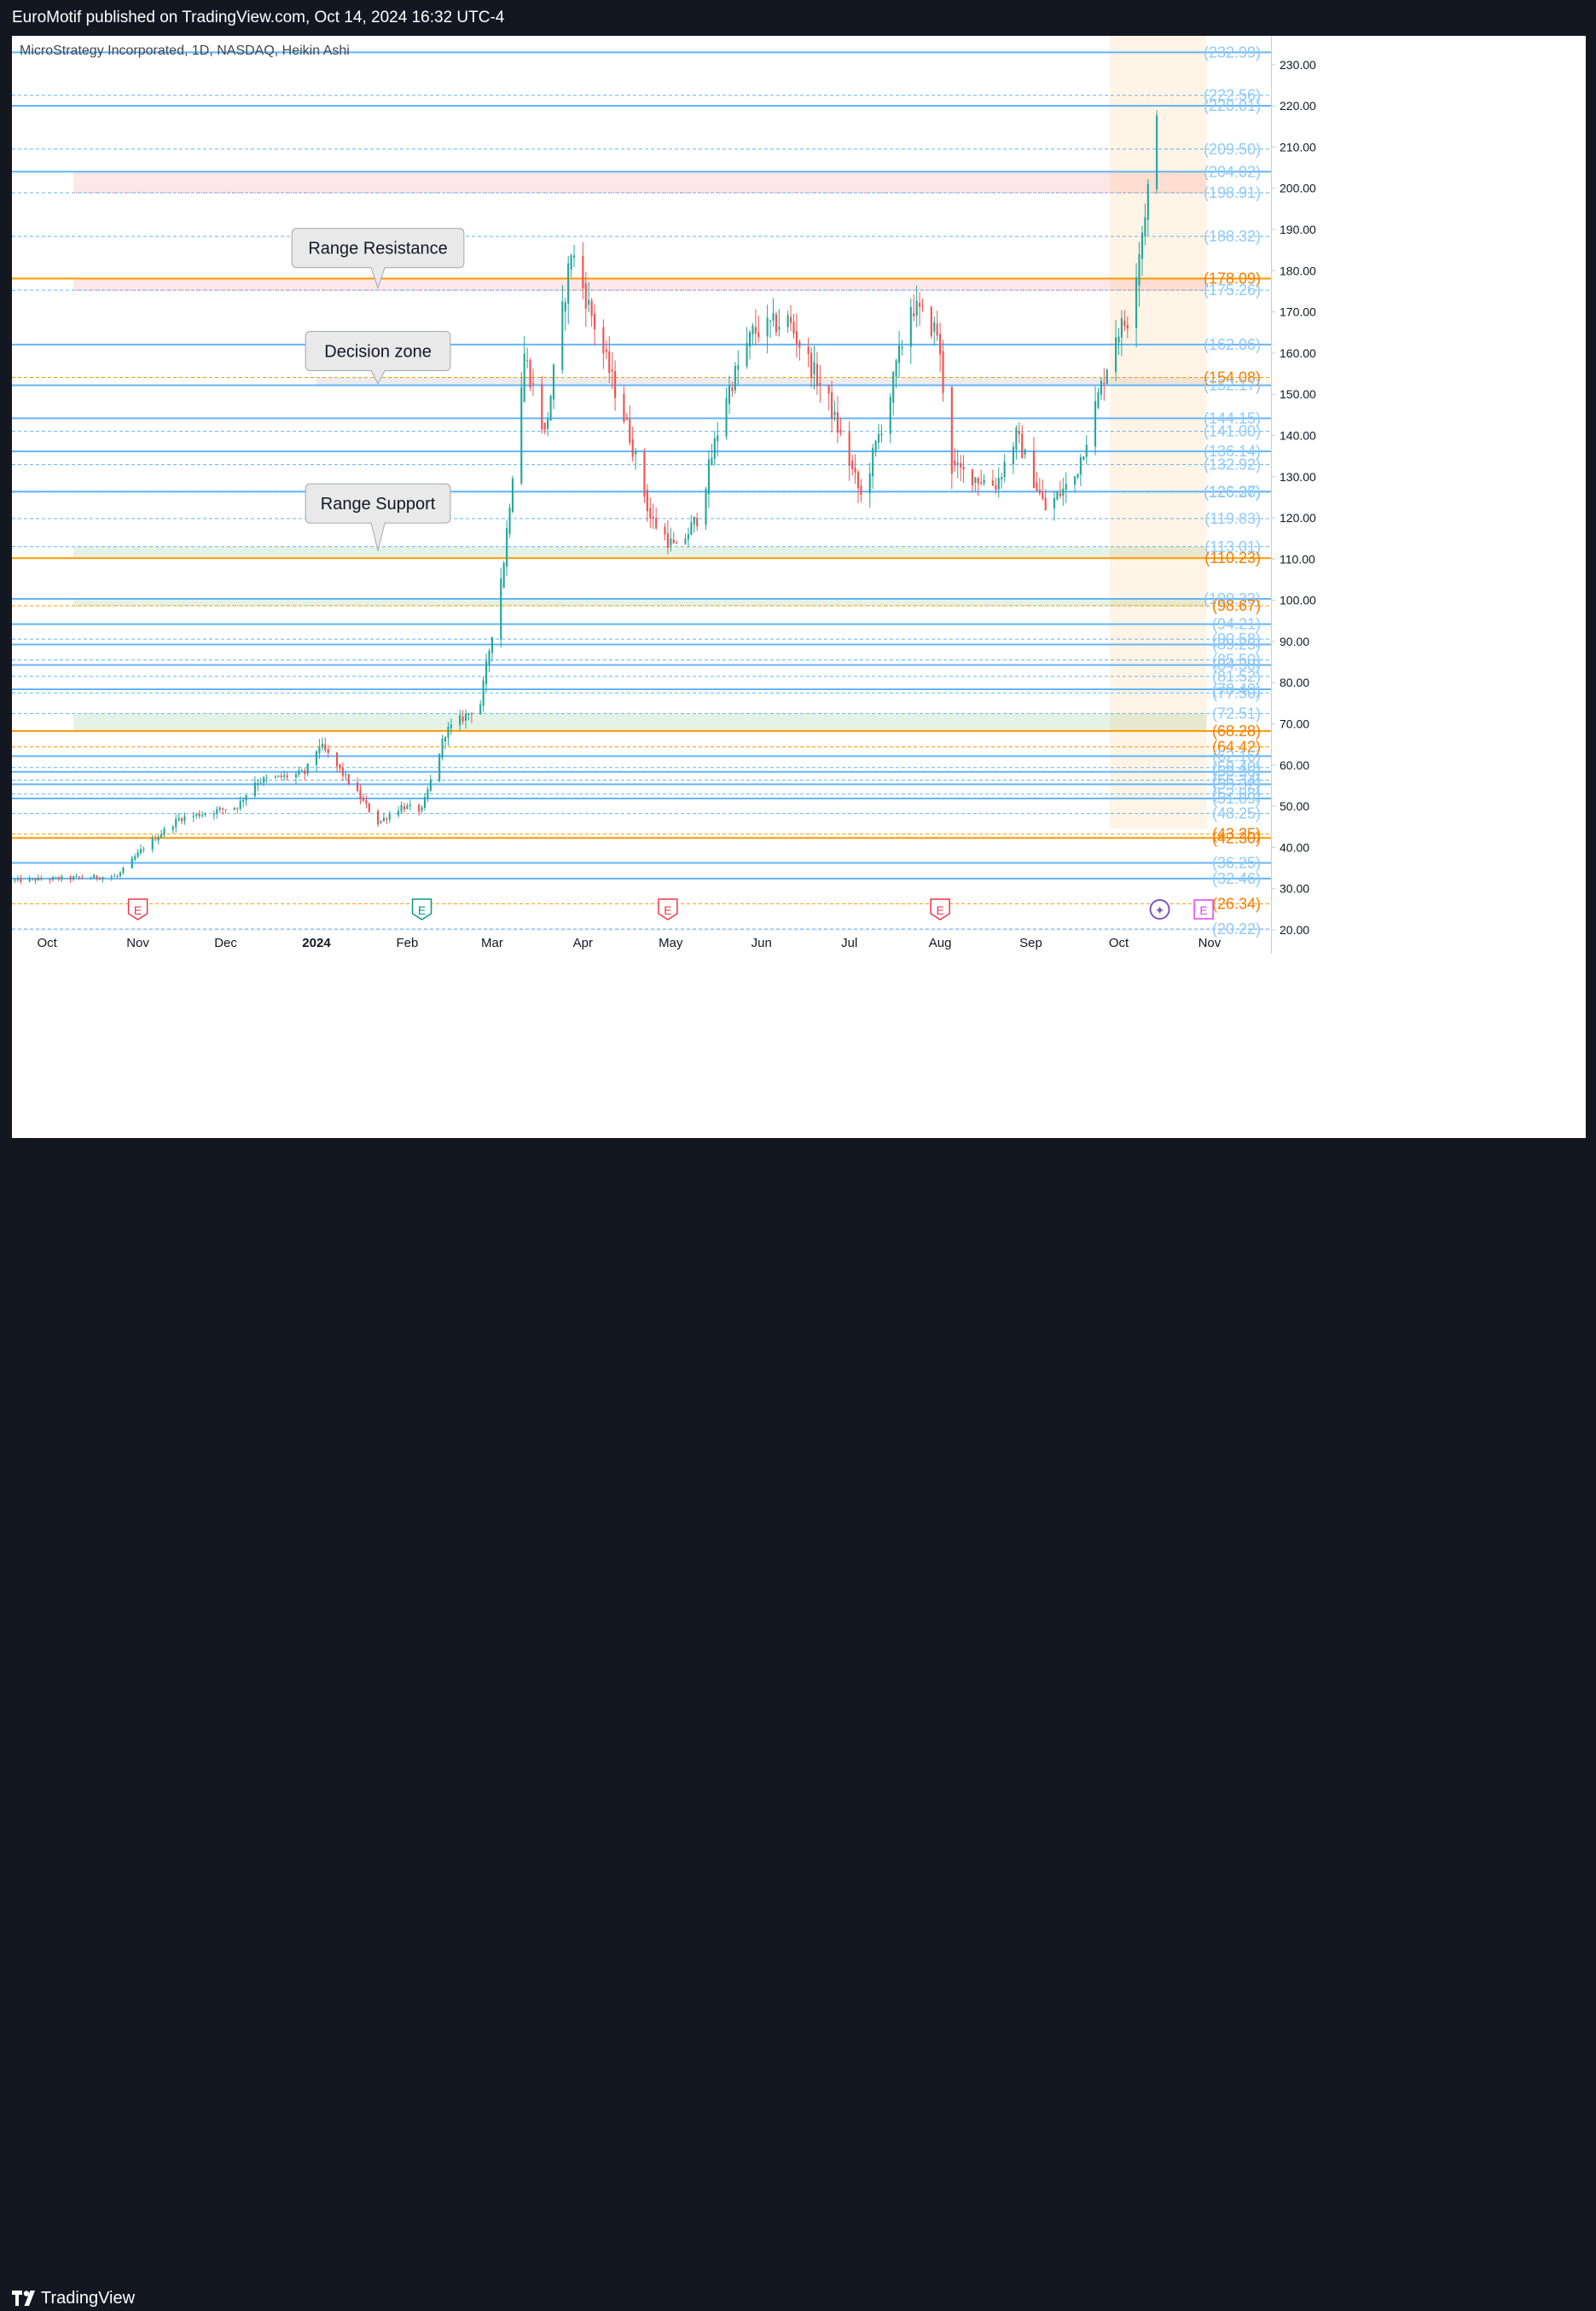 This screenshot has width=1596, height=2311. I want to click on level-price-label: (59.40), so click(1236, 767).